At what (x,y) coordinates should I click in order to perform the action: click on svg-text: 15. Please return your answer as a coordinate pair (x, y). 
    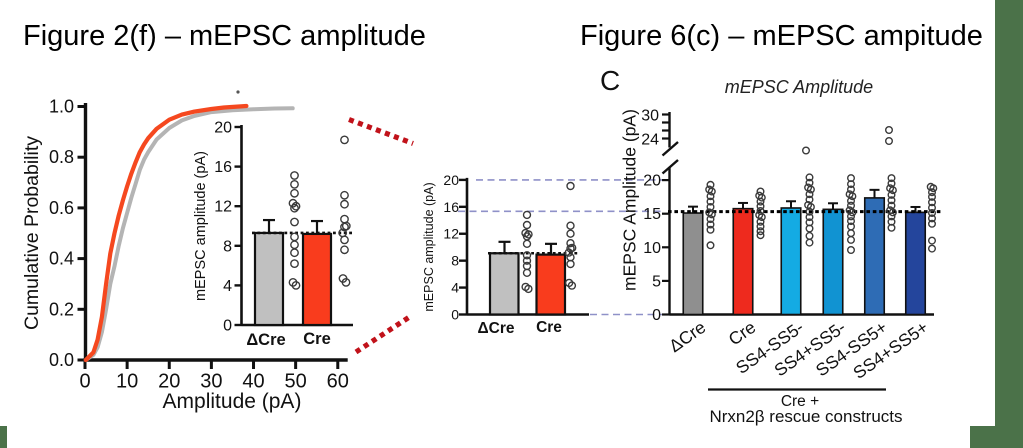
    Looking at the image, I should click on (652, 214).